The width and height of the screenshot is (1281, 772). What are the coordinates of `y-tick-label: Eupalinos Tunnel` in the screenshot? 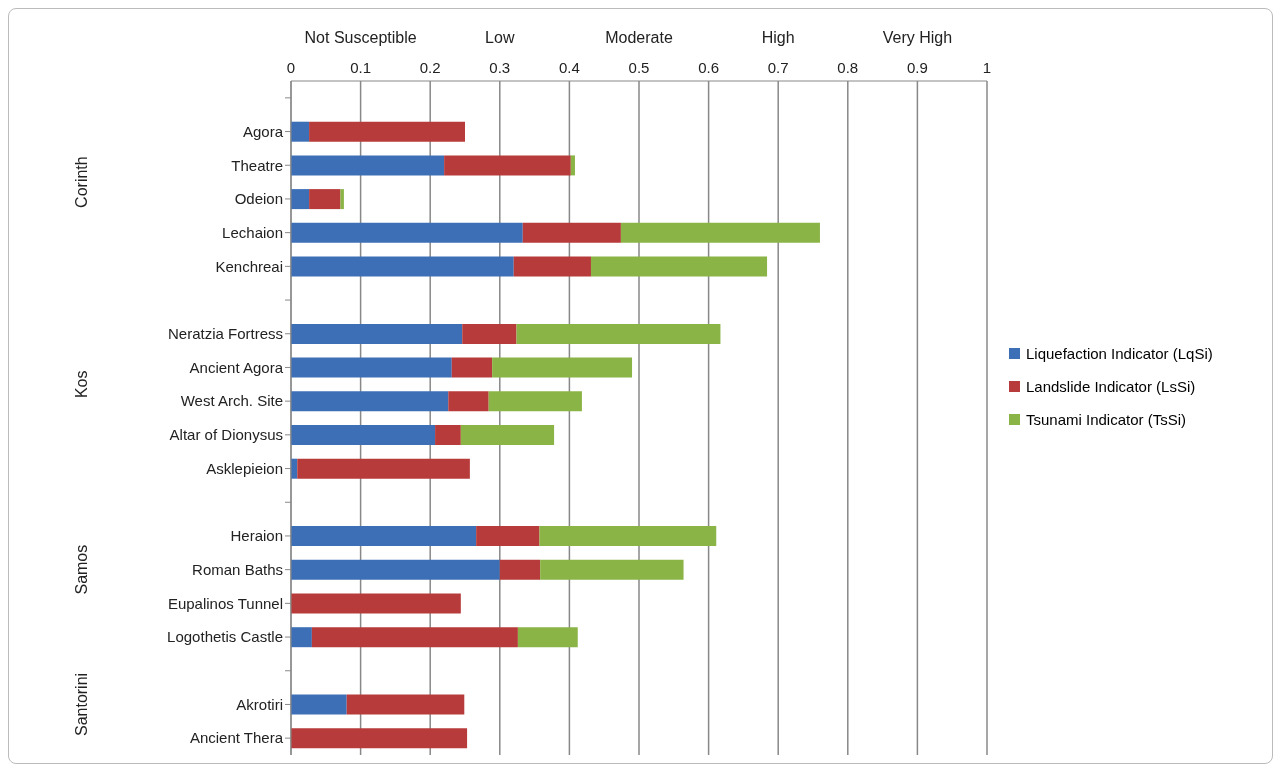 It's located at (225, 603).